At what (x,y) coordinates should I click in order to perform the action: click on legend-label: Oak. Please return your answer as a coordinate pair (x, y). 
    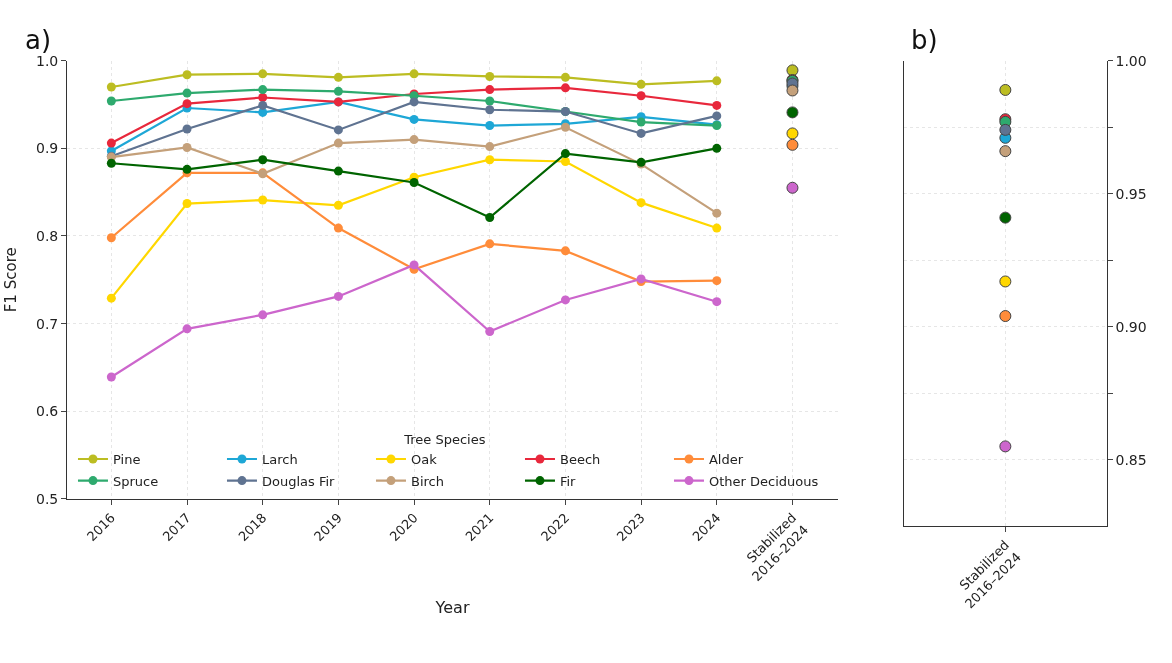
    Looking at the image, I should click on (424, 460).